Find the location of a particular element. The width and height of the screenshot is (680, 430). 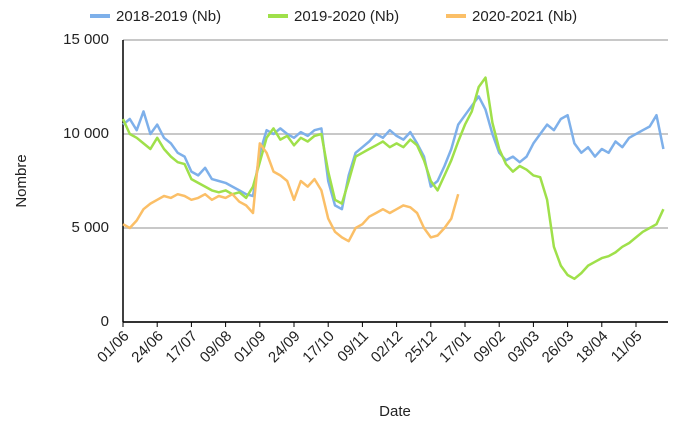

x-tick-label: 02/12 is located at coordinates (387, 347).